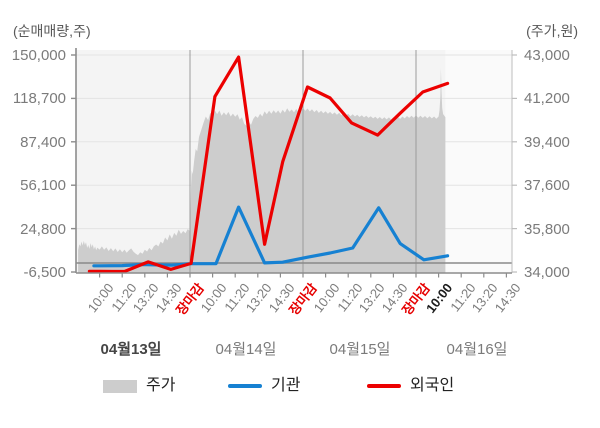 The image size is (600, 428). I want to click on foreigner-line-swatch-icon, so click(384, 386).